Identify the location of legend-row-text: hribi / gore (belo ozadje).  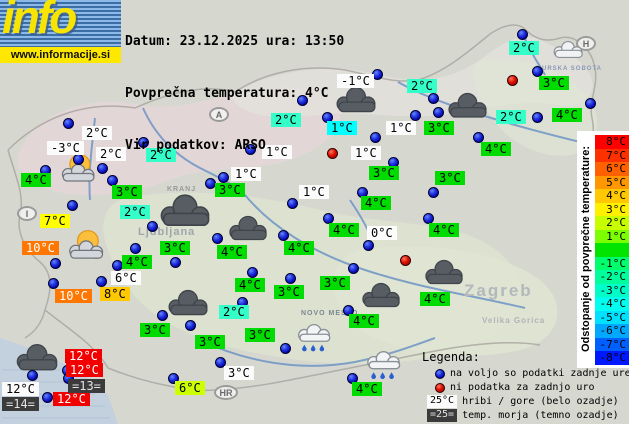
(540, 401).